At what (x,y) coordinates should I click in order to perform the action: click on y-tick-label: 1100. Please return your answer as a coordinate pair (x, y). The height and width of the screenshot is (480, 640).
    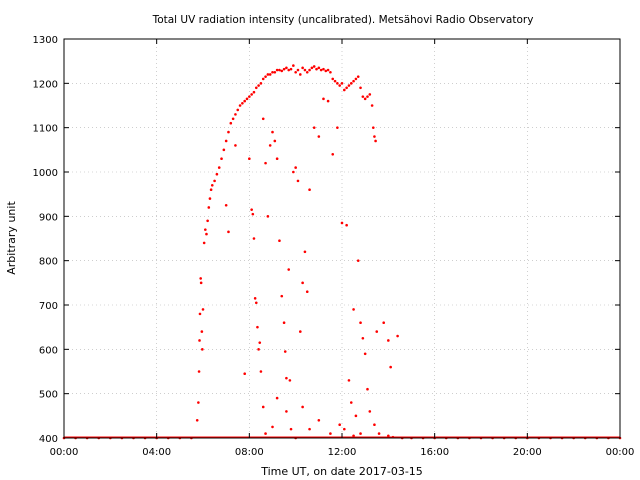
    Looking at the image, I should click on (45, 129).